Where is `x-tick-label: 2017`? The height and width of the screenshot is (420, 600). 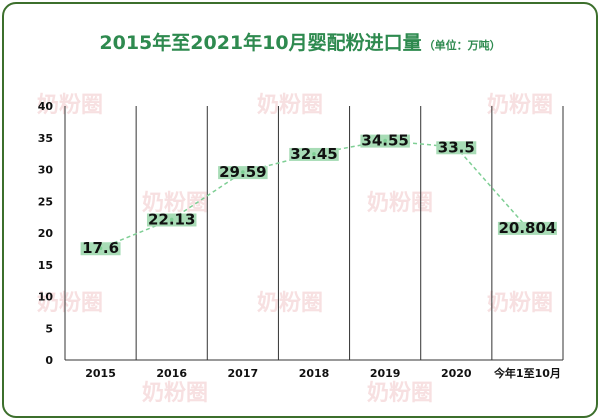 x-tick-label: 2017 is located at coordinates (243, 373).